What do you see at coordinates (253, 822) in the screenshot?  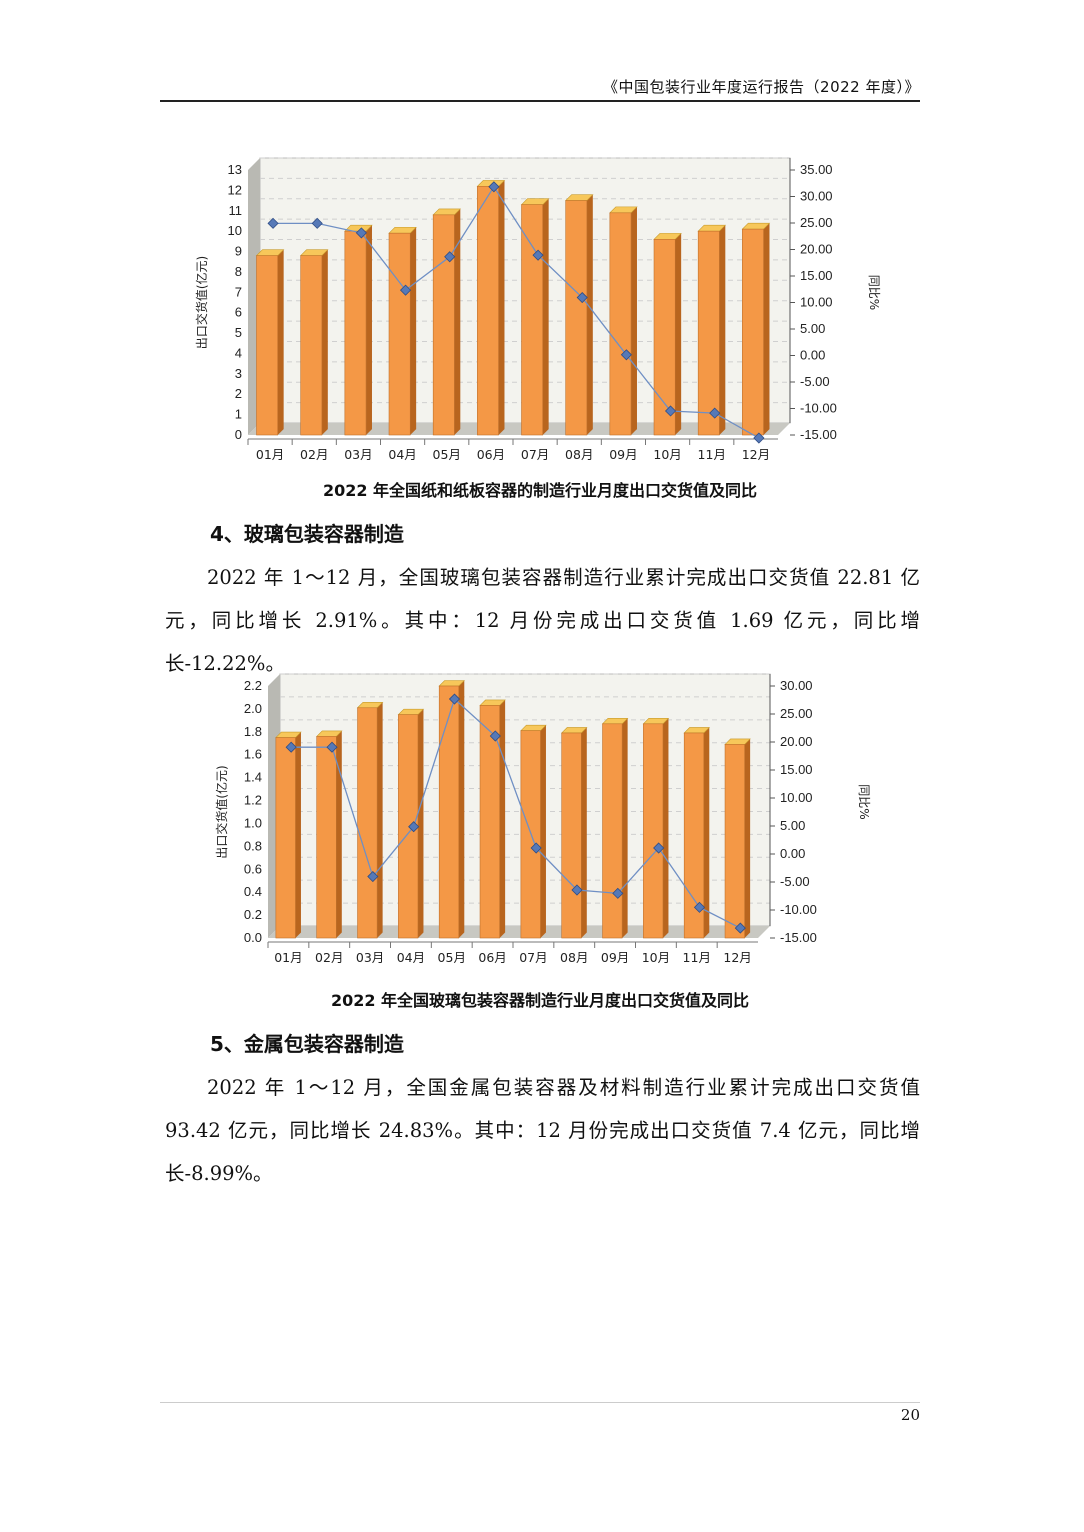 I see `left-tick-label: 1.0` at bounding box center [253, 822].